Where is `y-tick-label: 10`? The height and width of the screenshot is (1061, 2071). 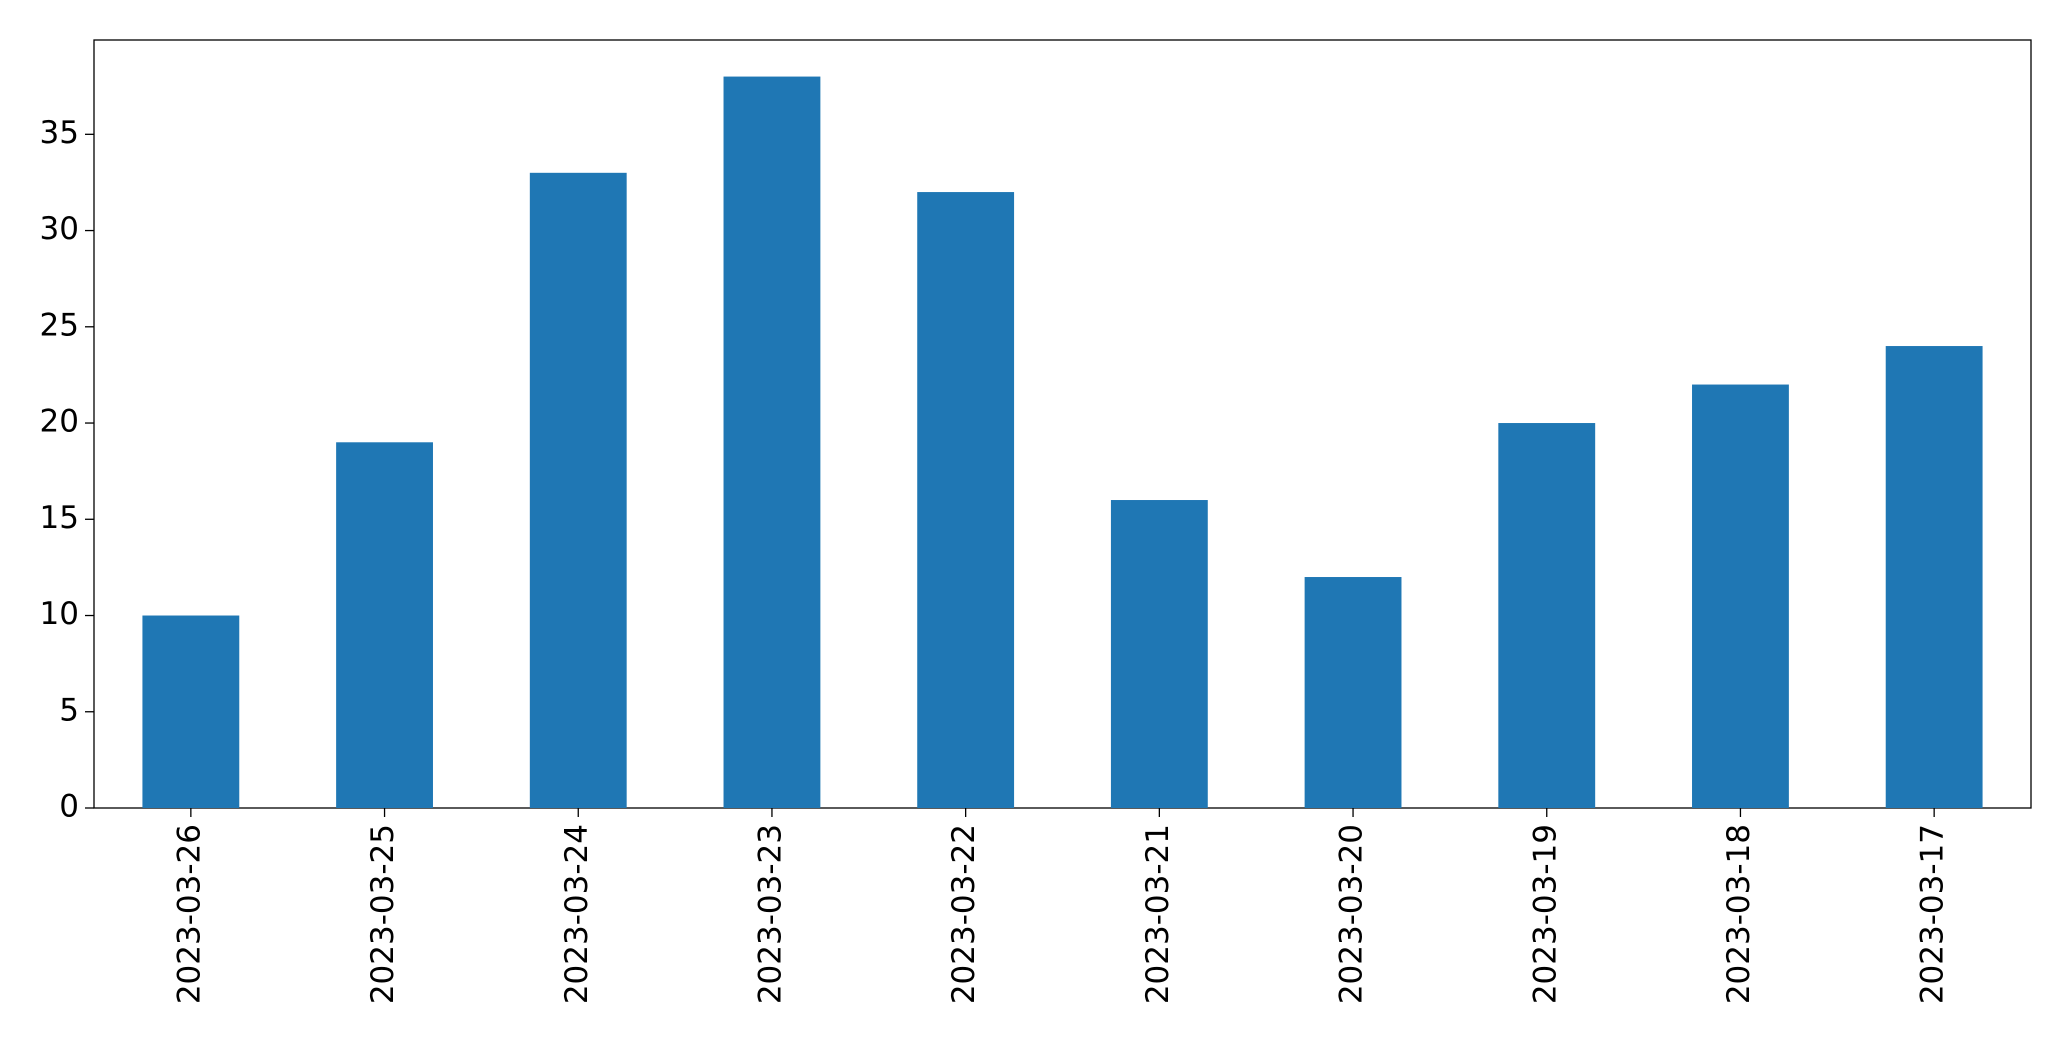 y-tick-label: 10 is located at coordinates (59, 614).